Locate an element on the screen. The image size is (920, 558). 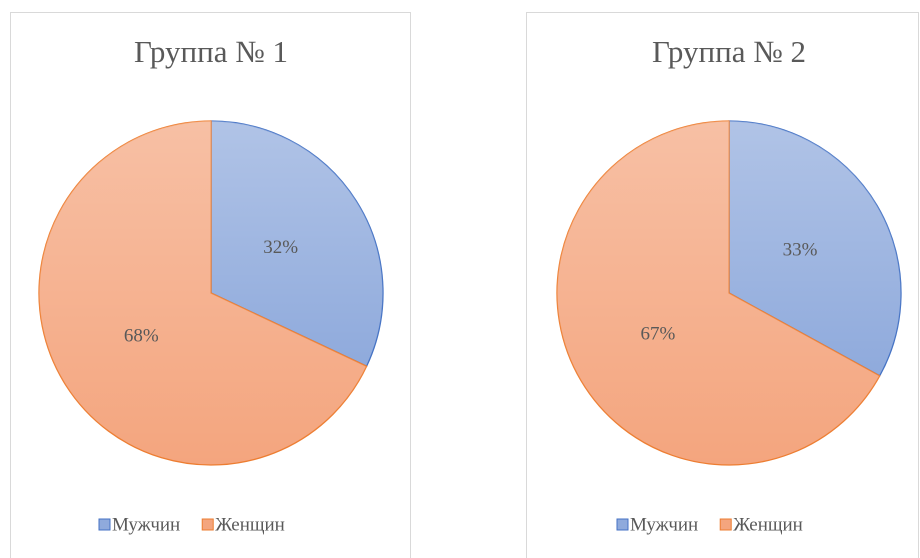
data-label: 68% is located at coordinates (141, 336).